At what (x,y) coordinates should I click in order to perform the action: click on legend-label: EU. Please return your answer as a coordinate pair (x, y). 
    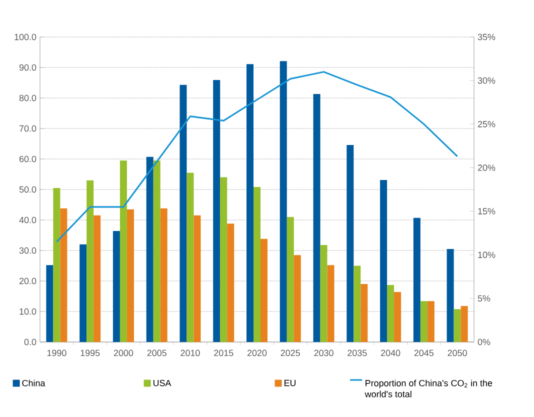
    Looking at the image, I should click on (290, 383).